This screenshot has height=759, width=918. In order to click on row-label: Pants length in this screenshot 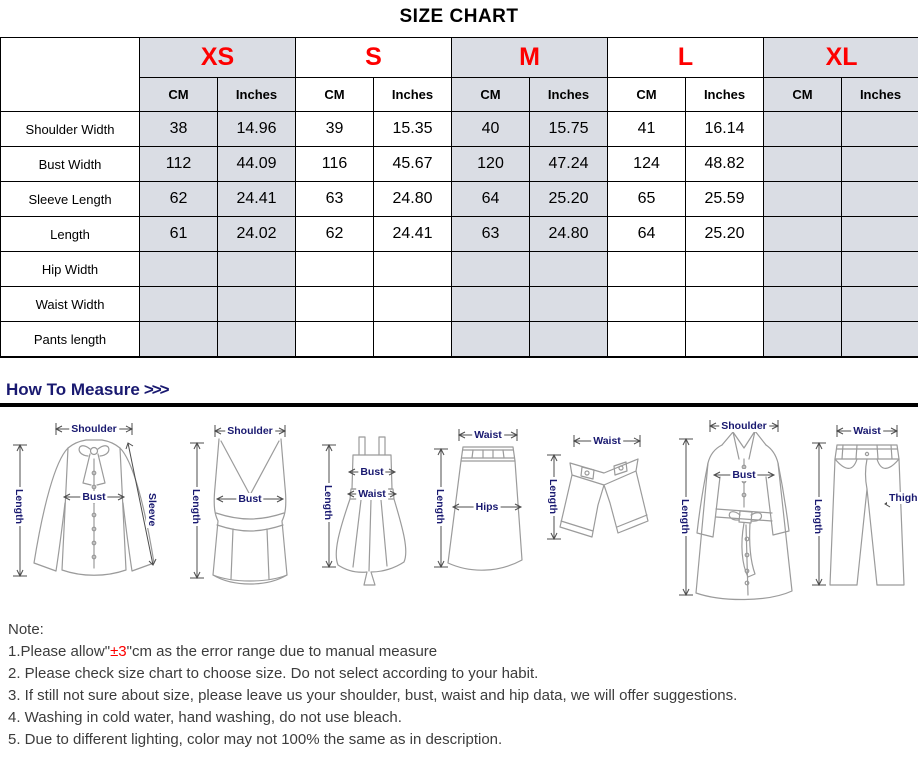, I will do `click(70, 340)`.